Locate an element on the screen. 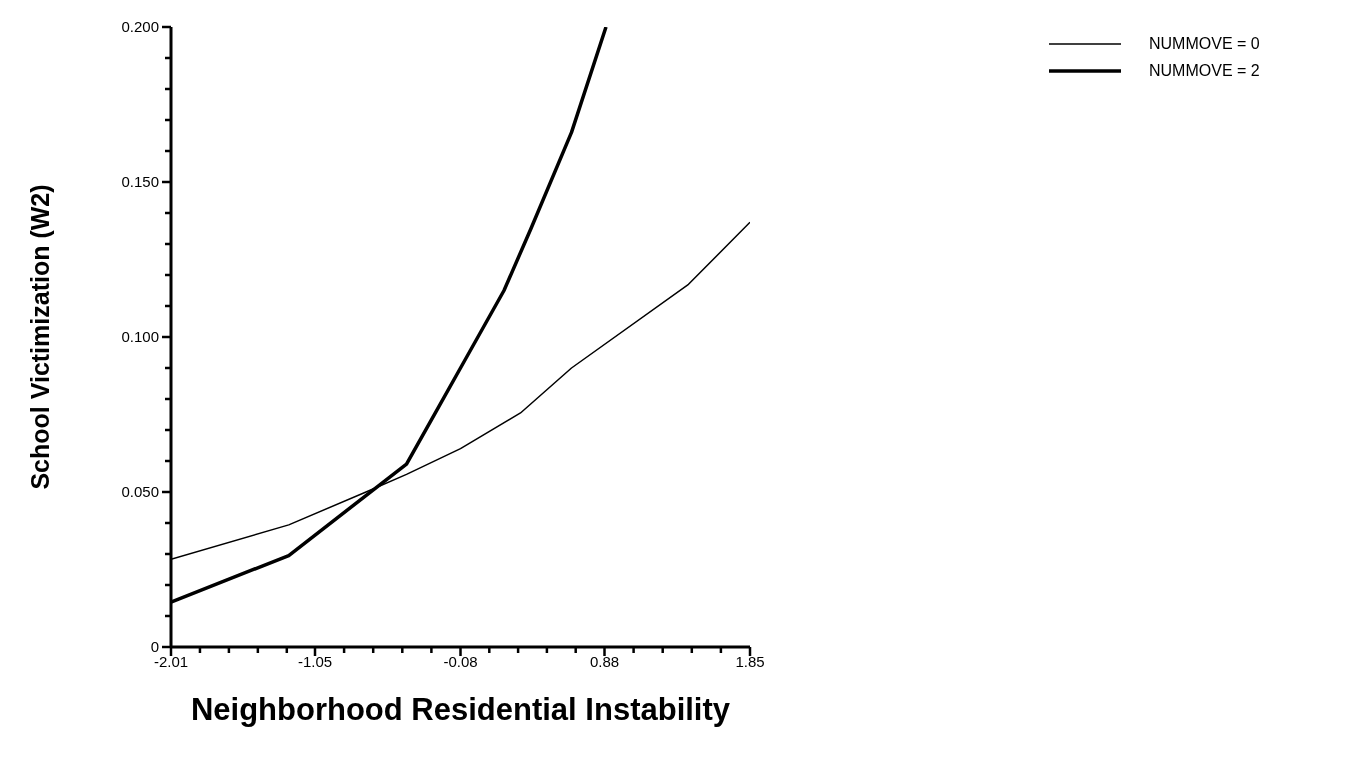 The height and width of the screenshot is (758, 1372). y-tick-label: 0.150 is located at coordinates (140, 181).